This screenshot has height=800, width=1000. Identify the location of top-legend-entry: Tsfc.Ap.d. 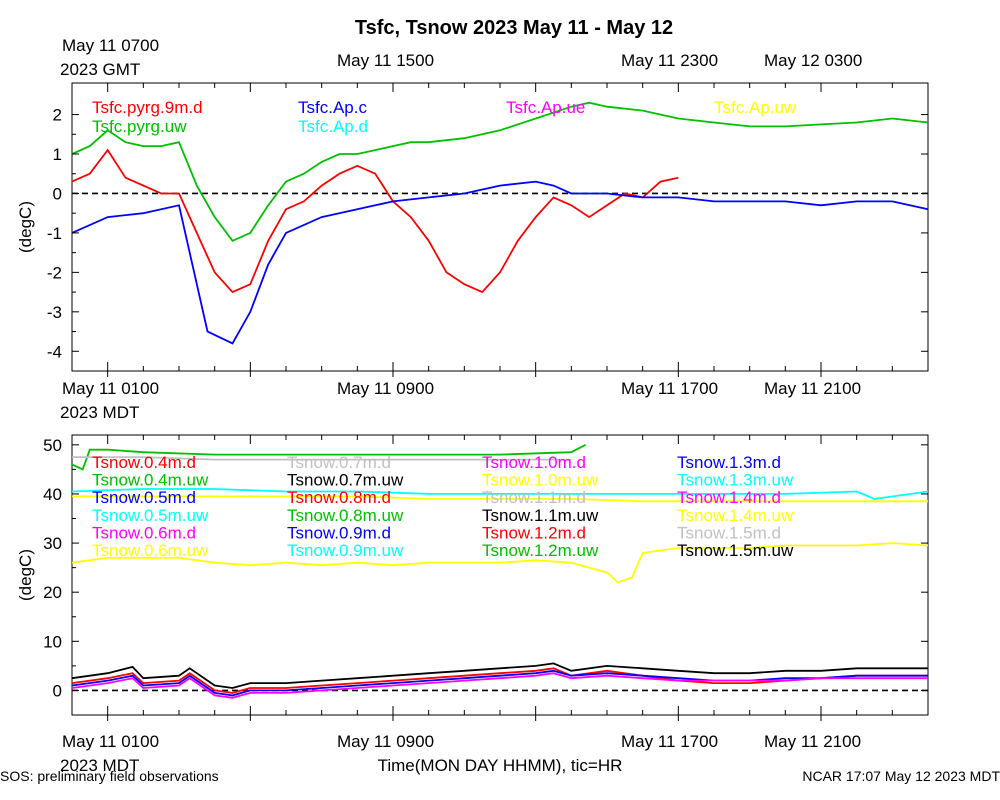
(333, 126).